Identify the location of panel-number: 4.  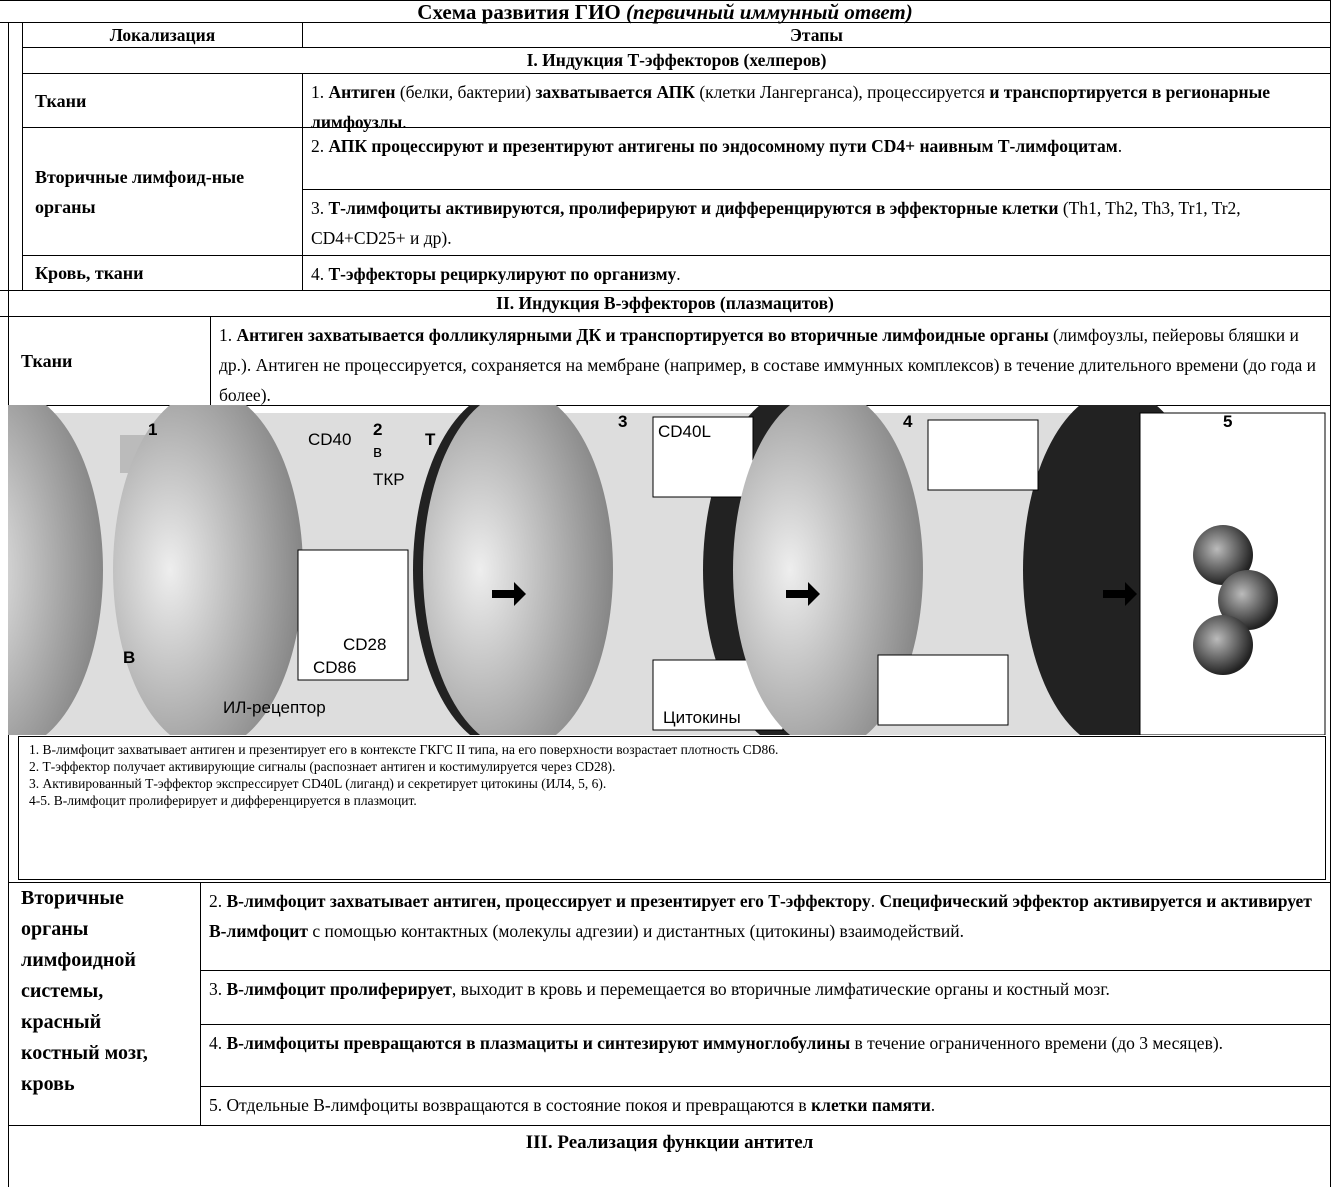
(908, 421).